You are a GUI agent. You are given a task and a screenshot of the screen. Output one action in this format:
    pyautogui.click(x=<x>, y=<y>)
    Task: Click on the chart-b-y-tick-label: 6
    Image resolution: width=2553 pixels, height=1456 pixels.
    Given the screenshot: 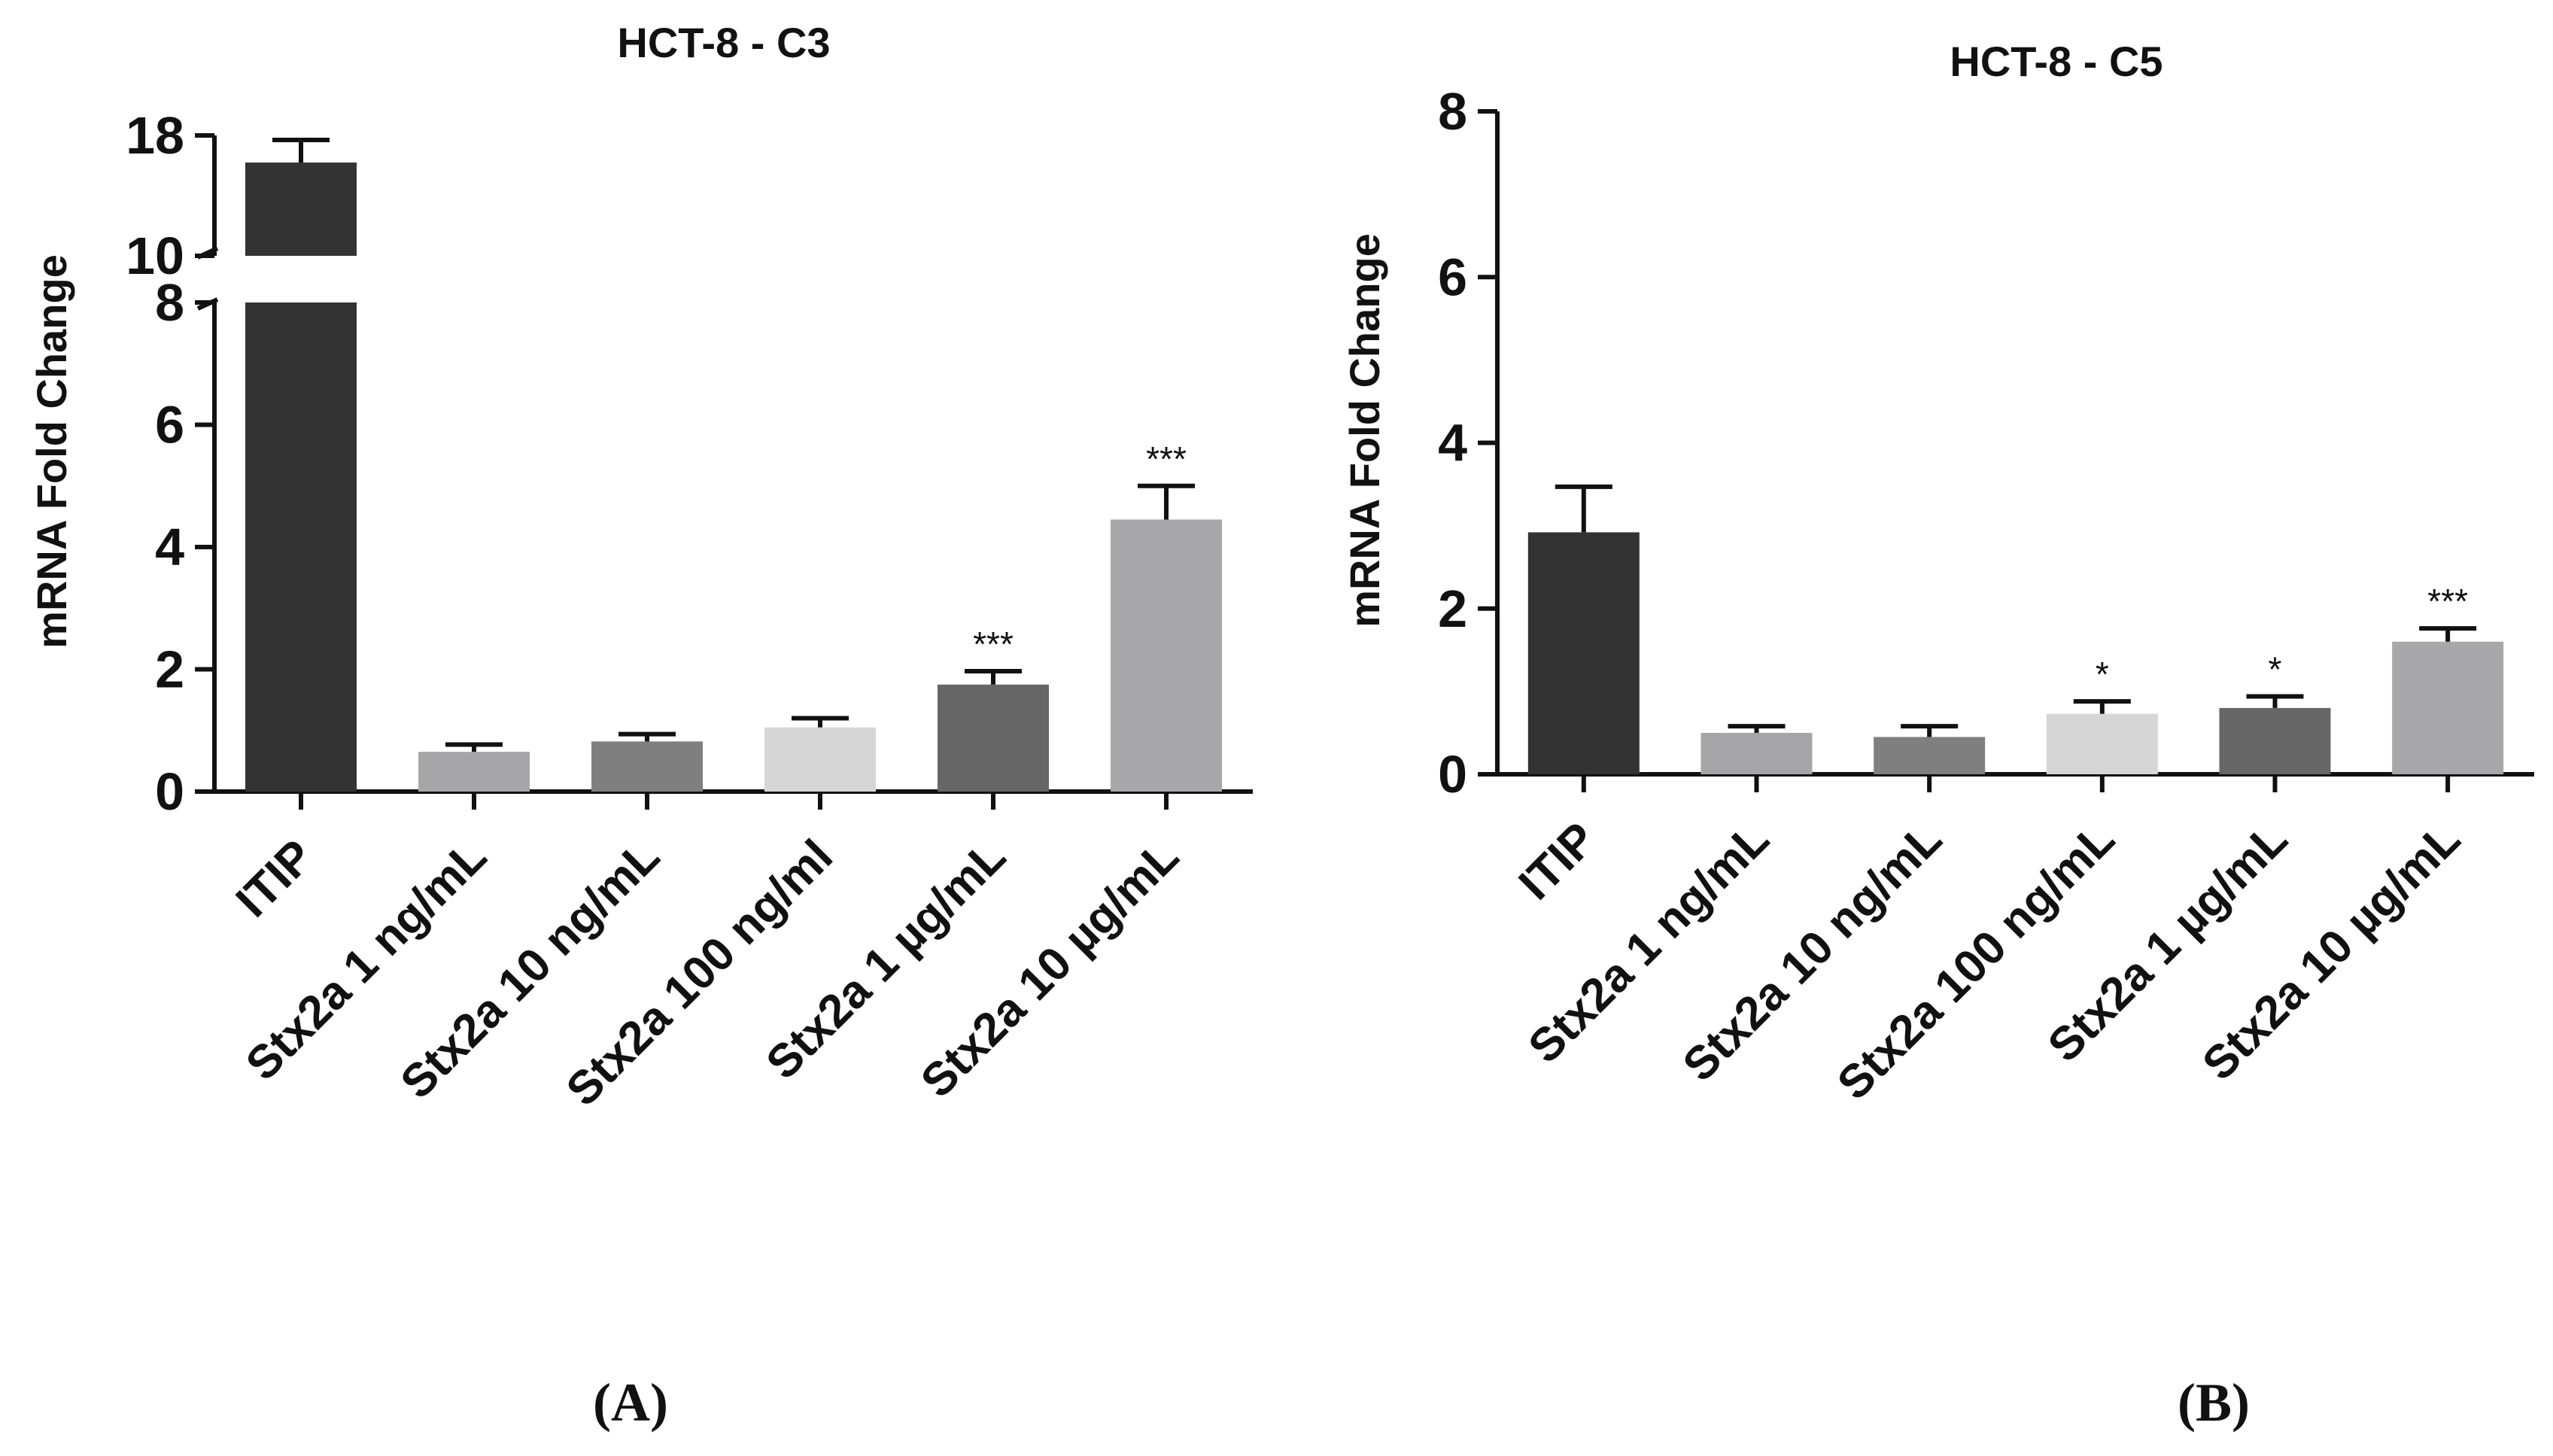 What is the action you would take?
    pyautogui.click(x=1452, y=277)
    